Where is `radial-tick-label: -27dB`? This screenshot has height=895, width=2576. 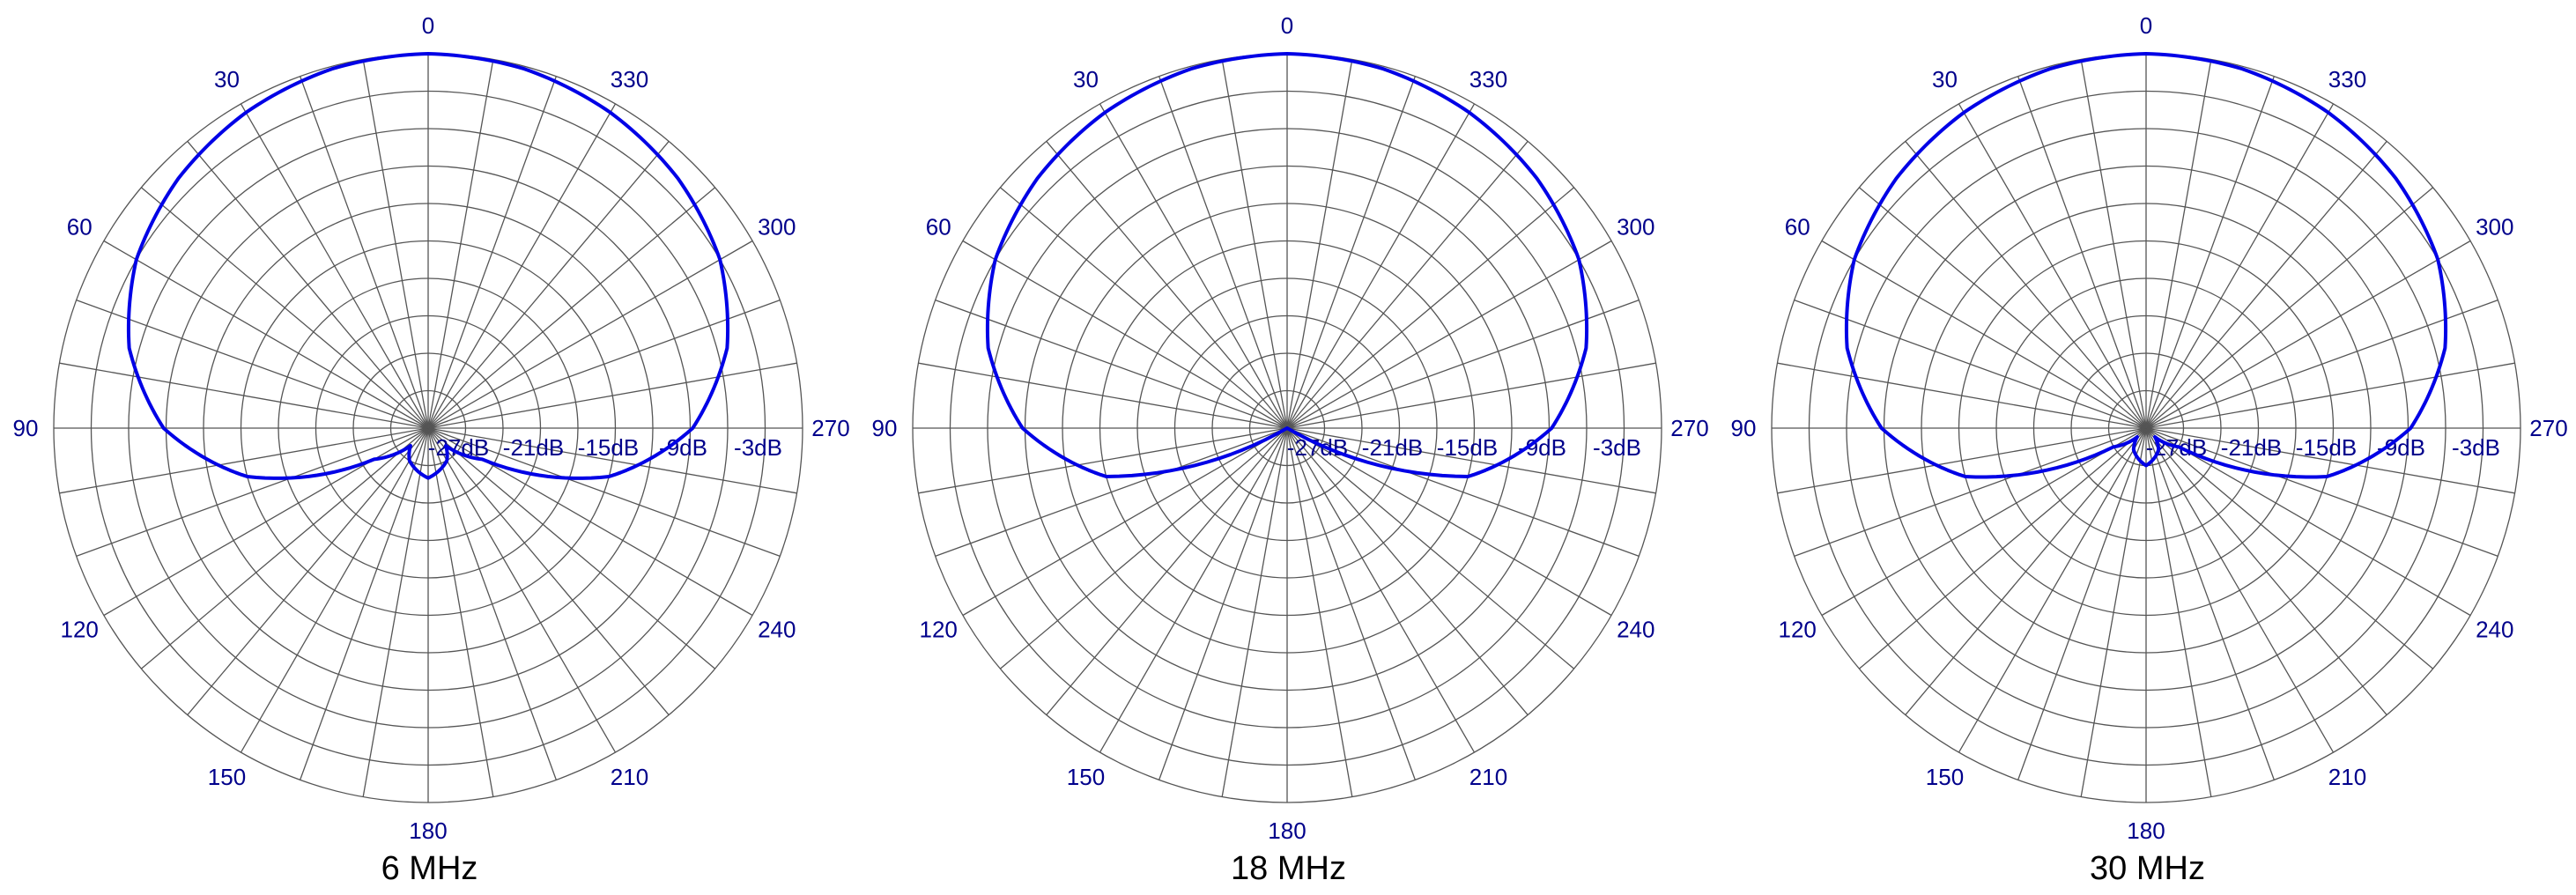 radial-tick-label: -27dB is located at coordinates (459, 447).